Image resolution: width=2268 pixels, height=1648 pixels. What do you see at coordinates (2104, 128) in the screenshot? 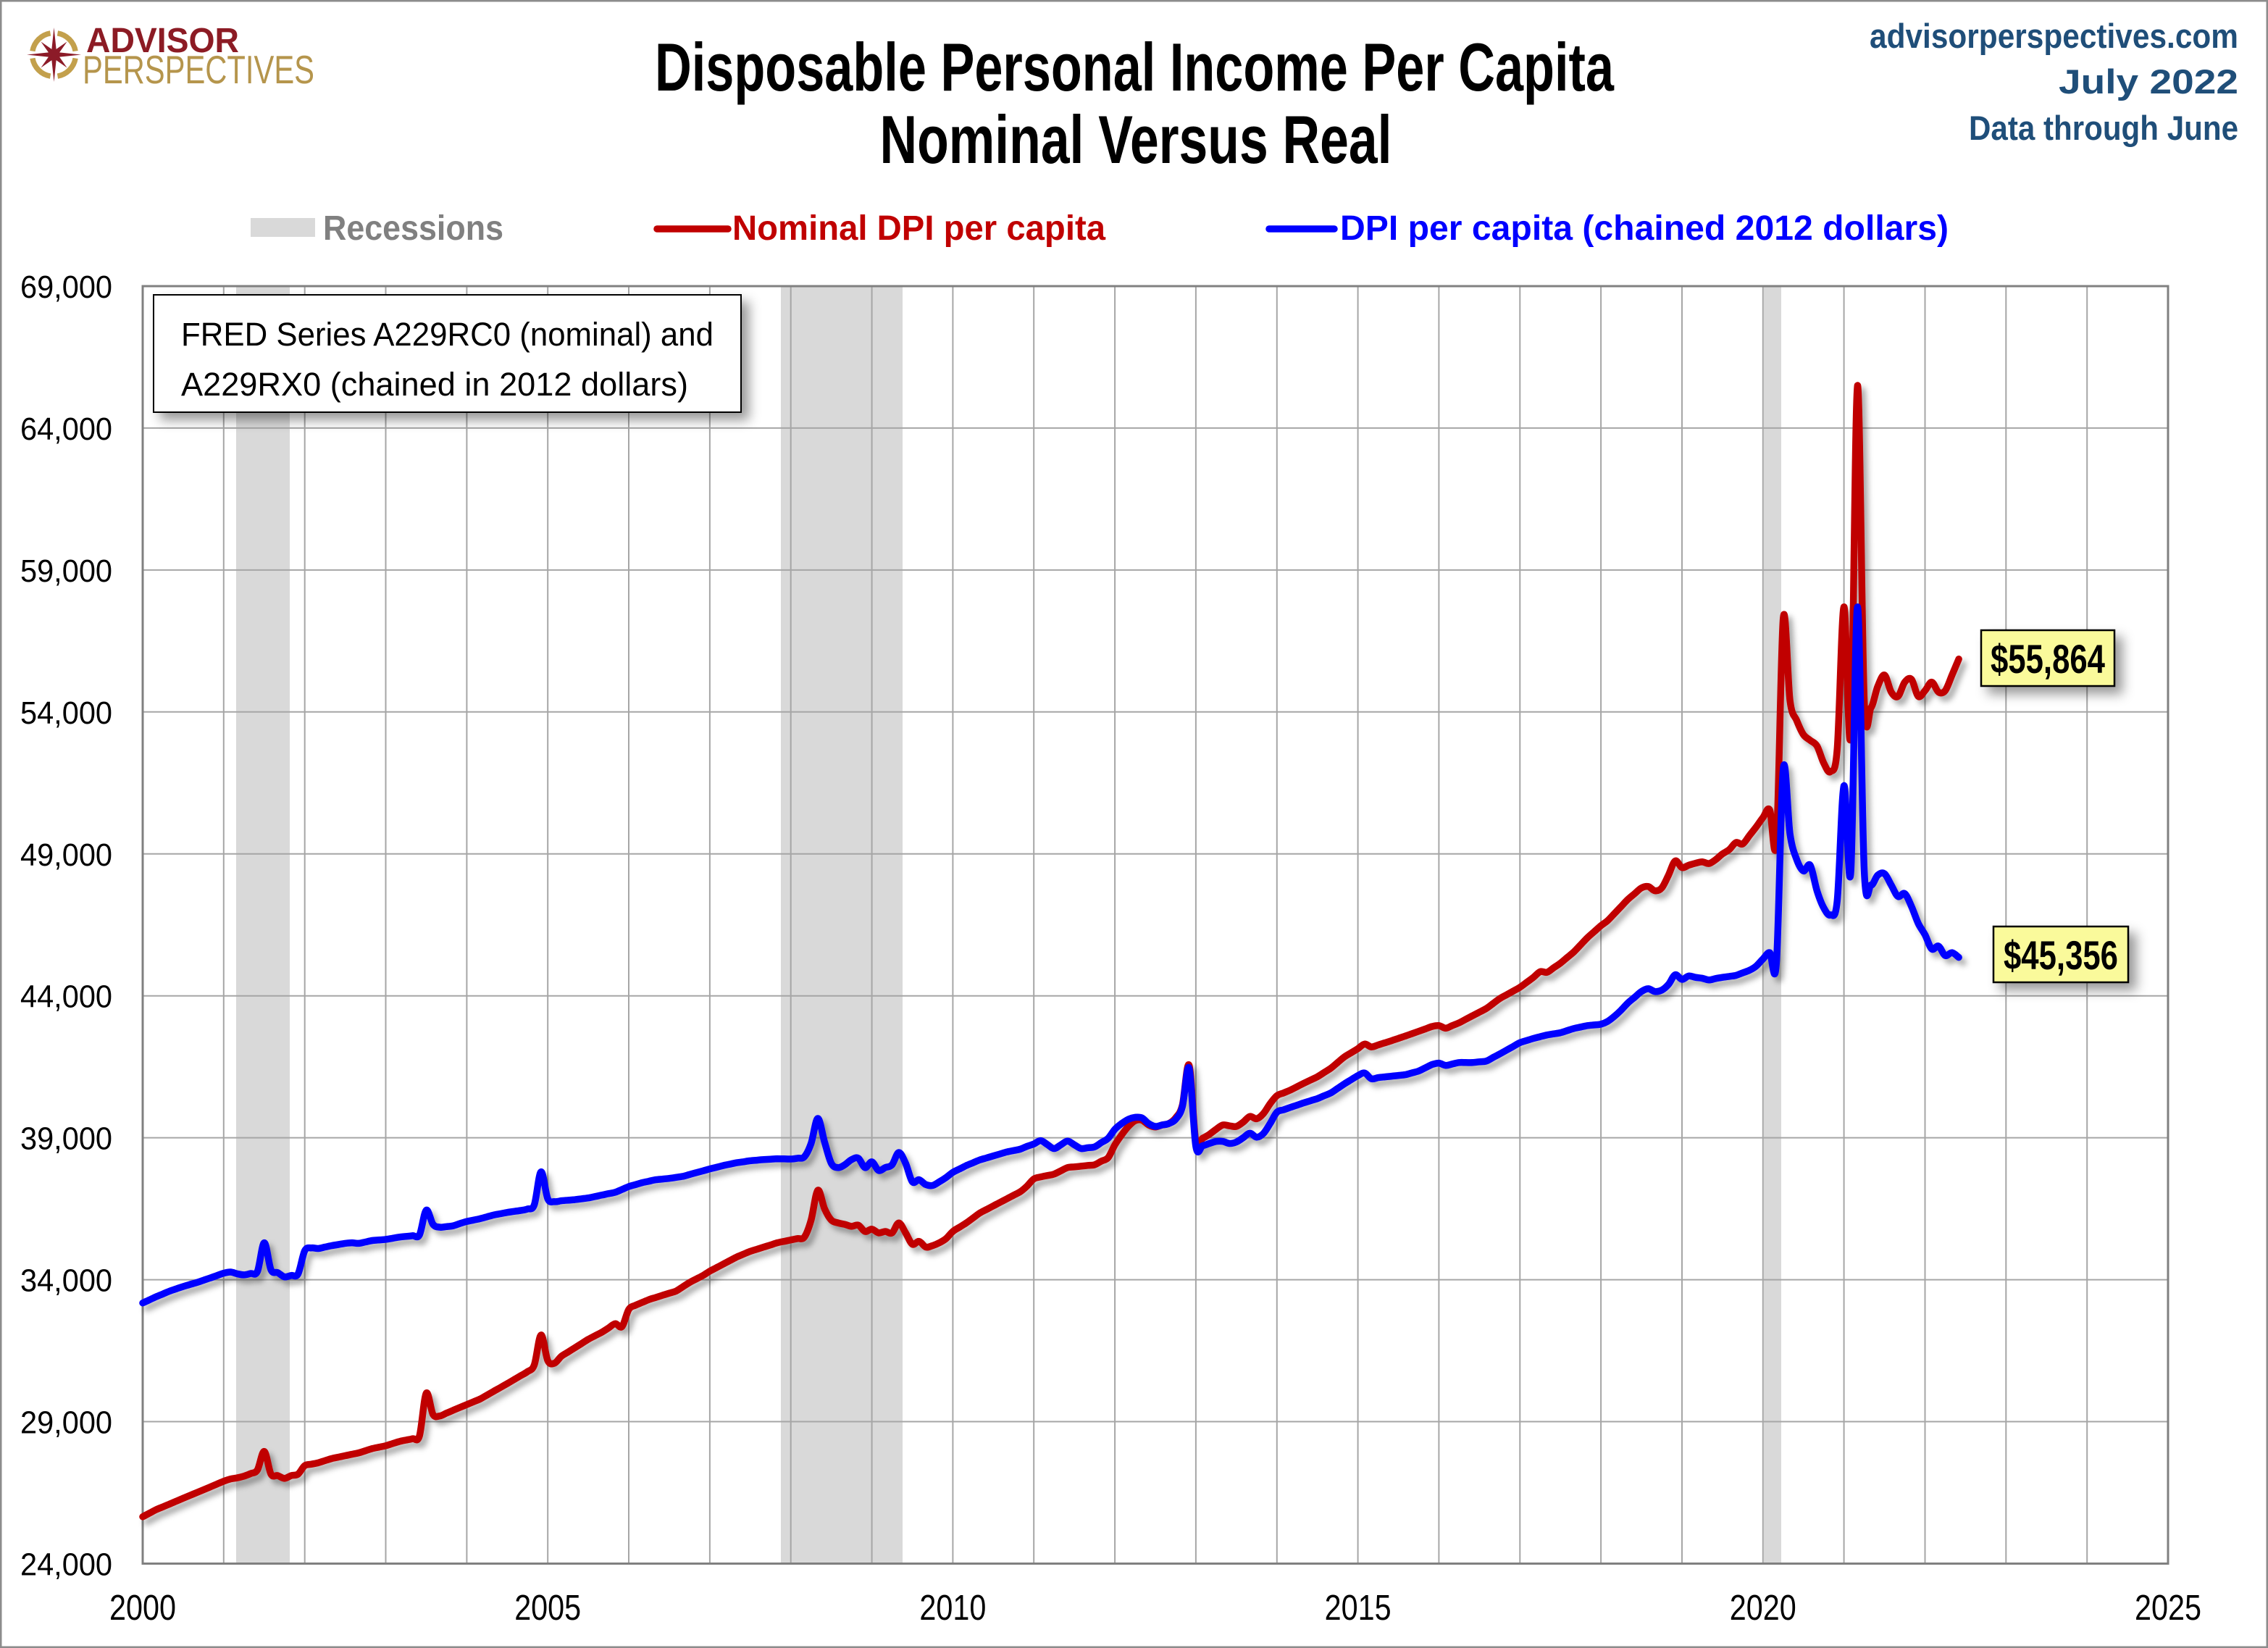
I see `svg-text: Data through June` at bounding box center [2104, 128].